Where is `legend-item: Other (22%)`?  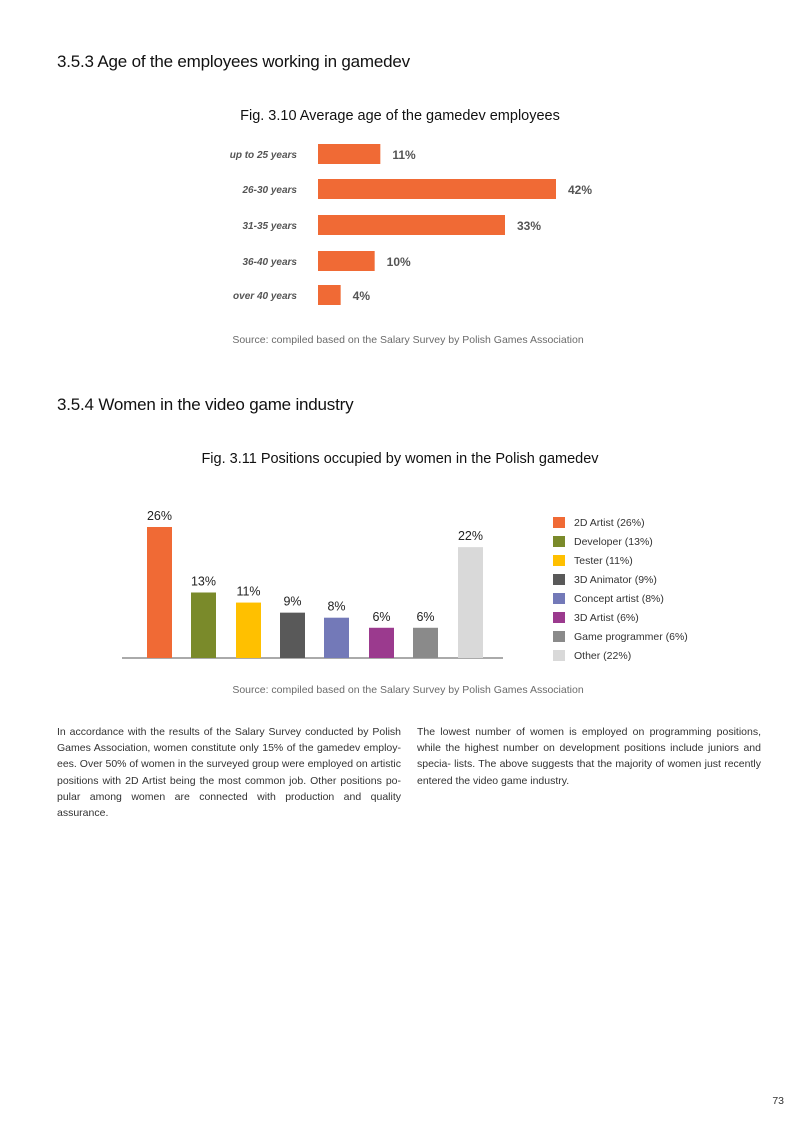
legend-item: Other (22%) is located at coordinates (620, 655).